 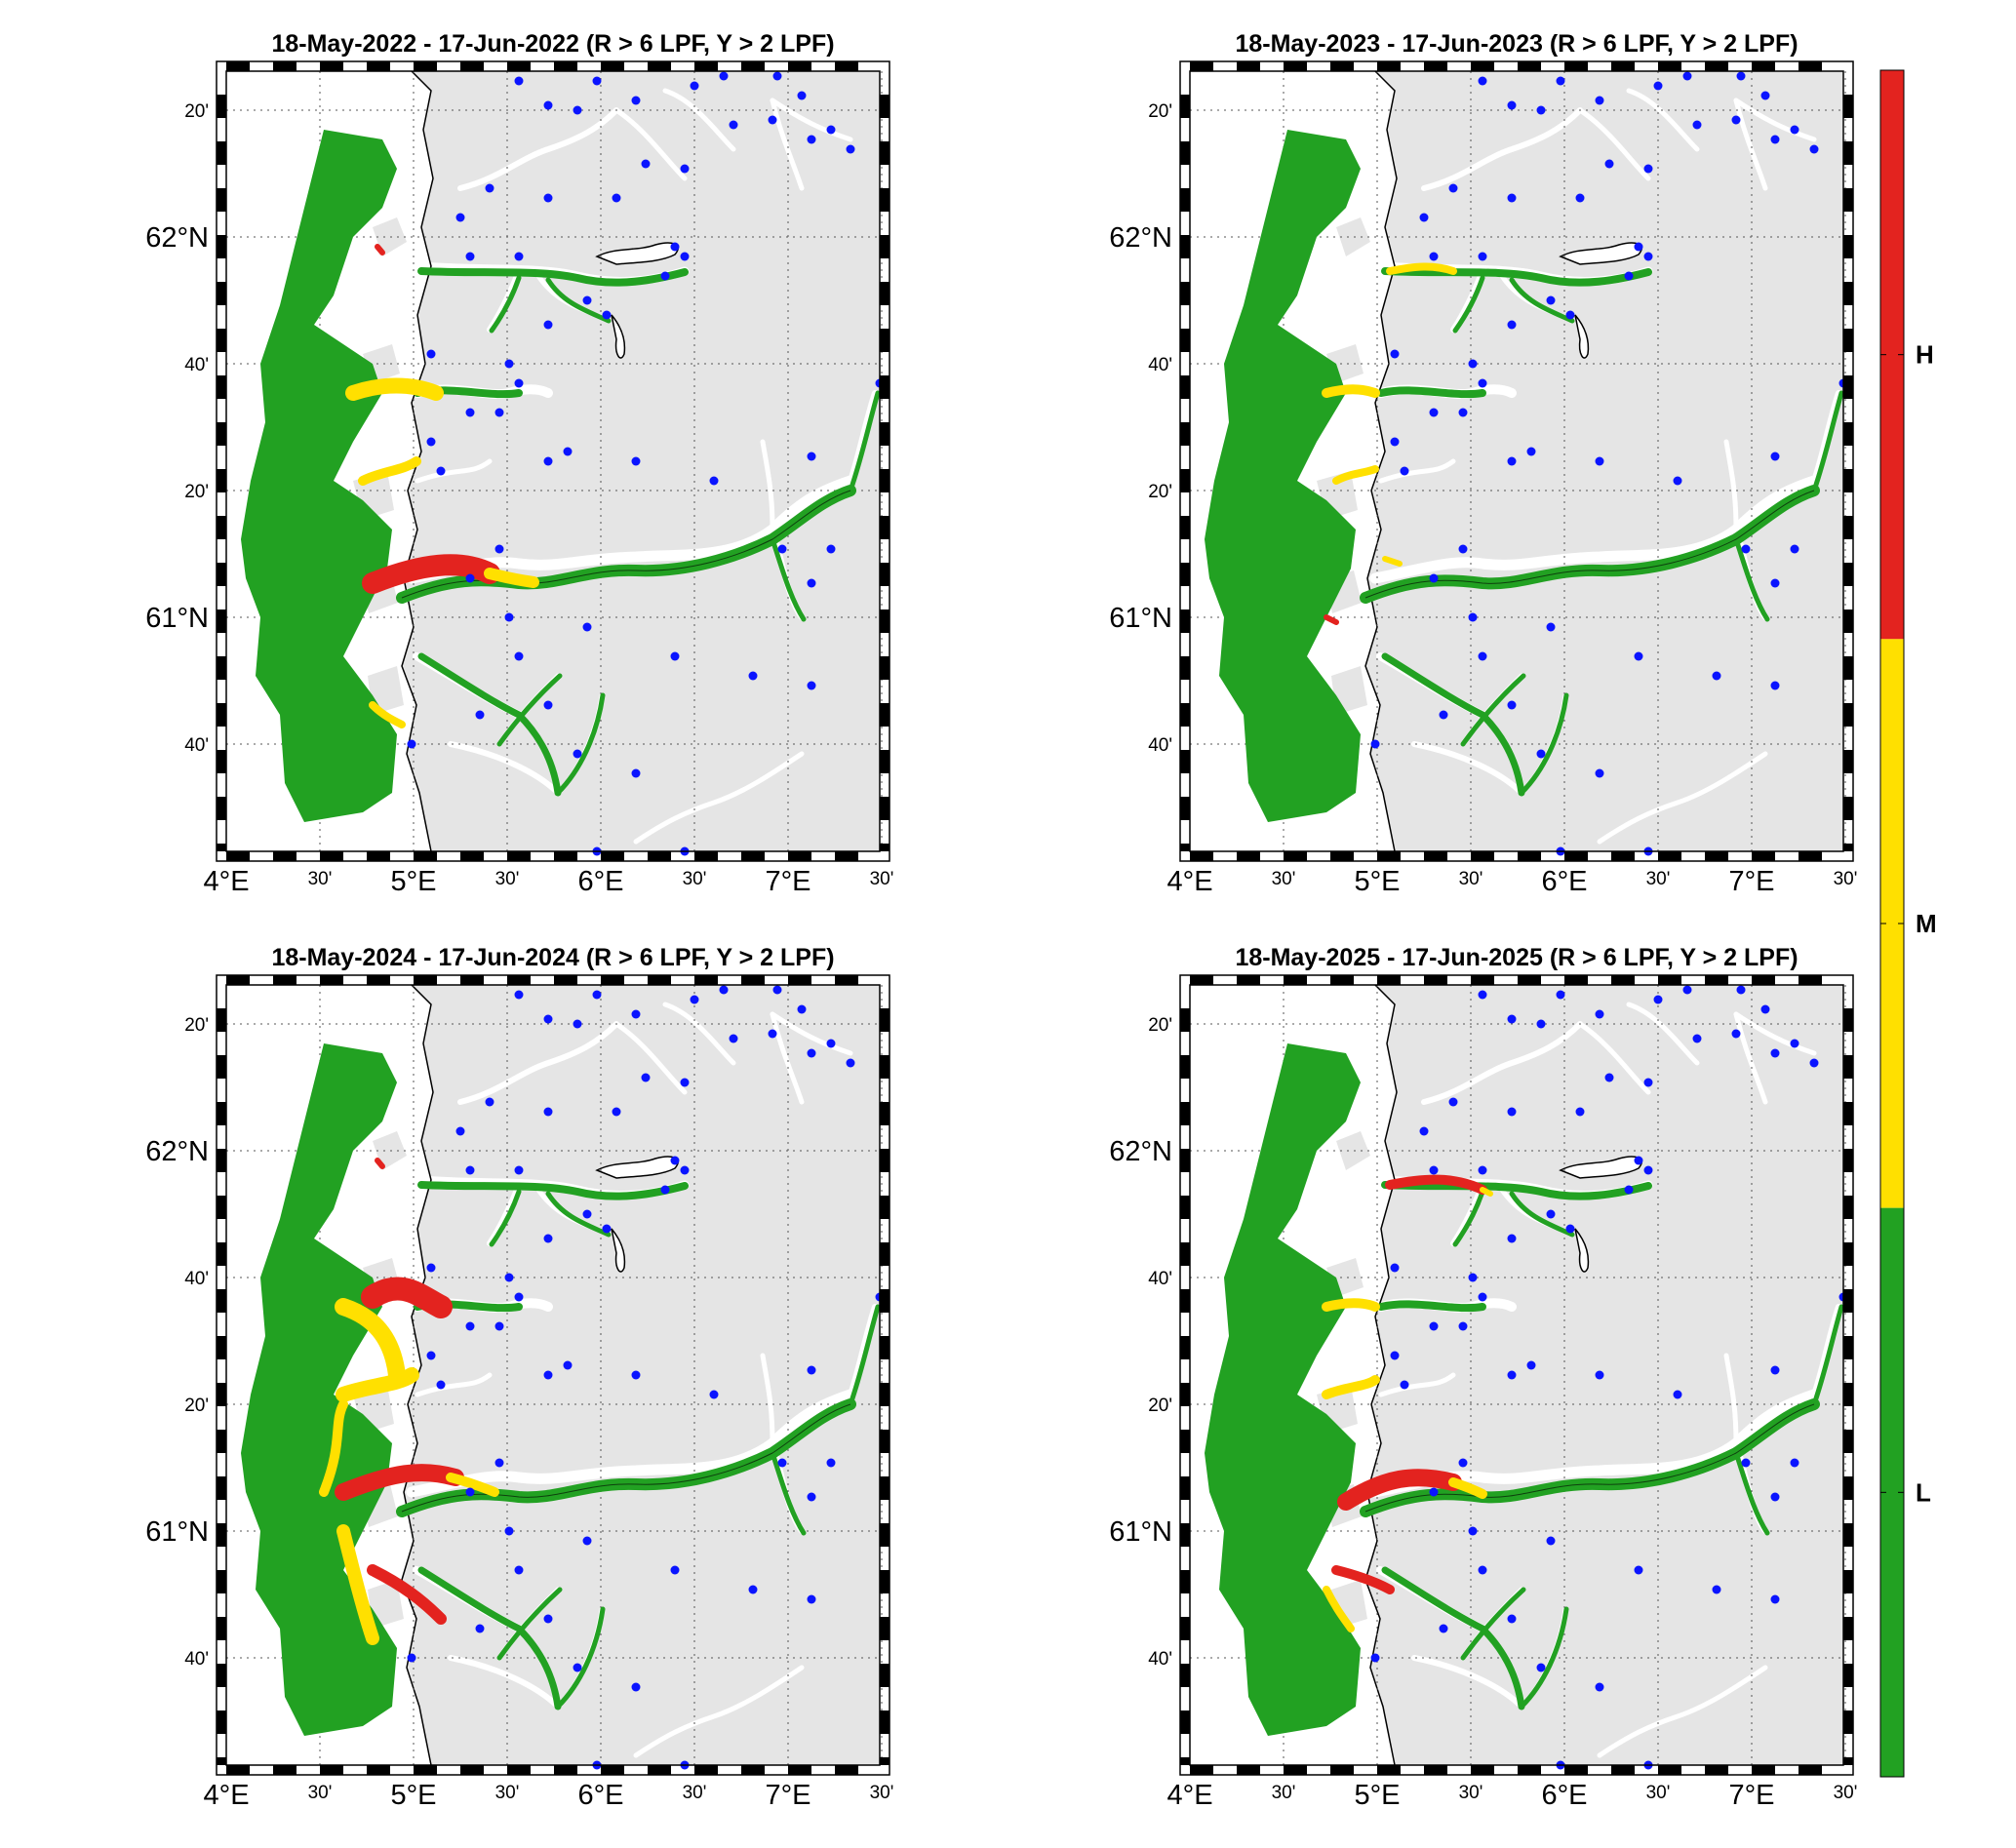 What do you see at coordinates (1516, 461) in the screenshot?
I see `map-frame` at bounding box center [1516, 461].